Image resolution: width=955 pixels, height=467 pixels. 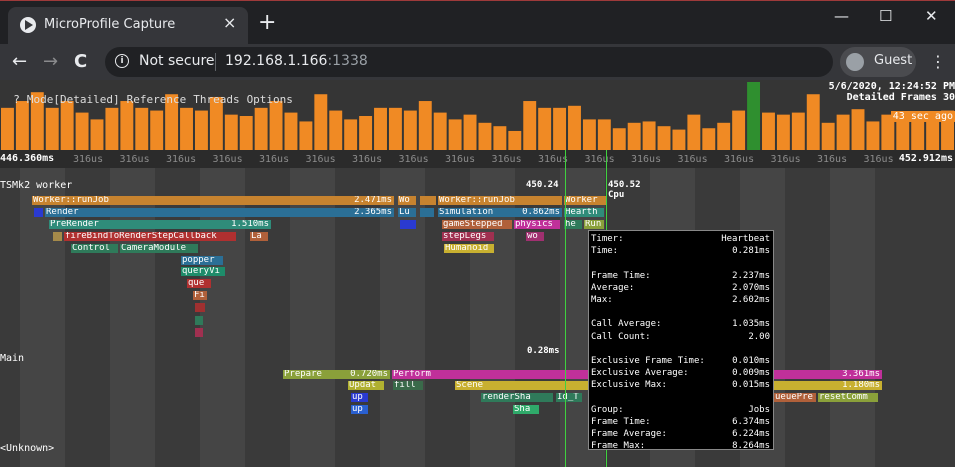 What do you see at coordinates (199, 283) in the screenshot?
I see `timer-bar-que: que` at bounding box center [199, 283].